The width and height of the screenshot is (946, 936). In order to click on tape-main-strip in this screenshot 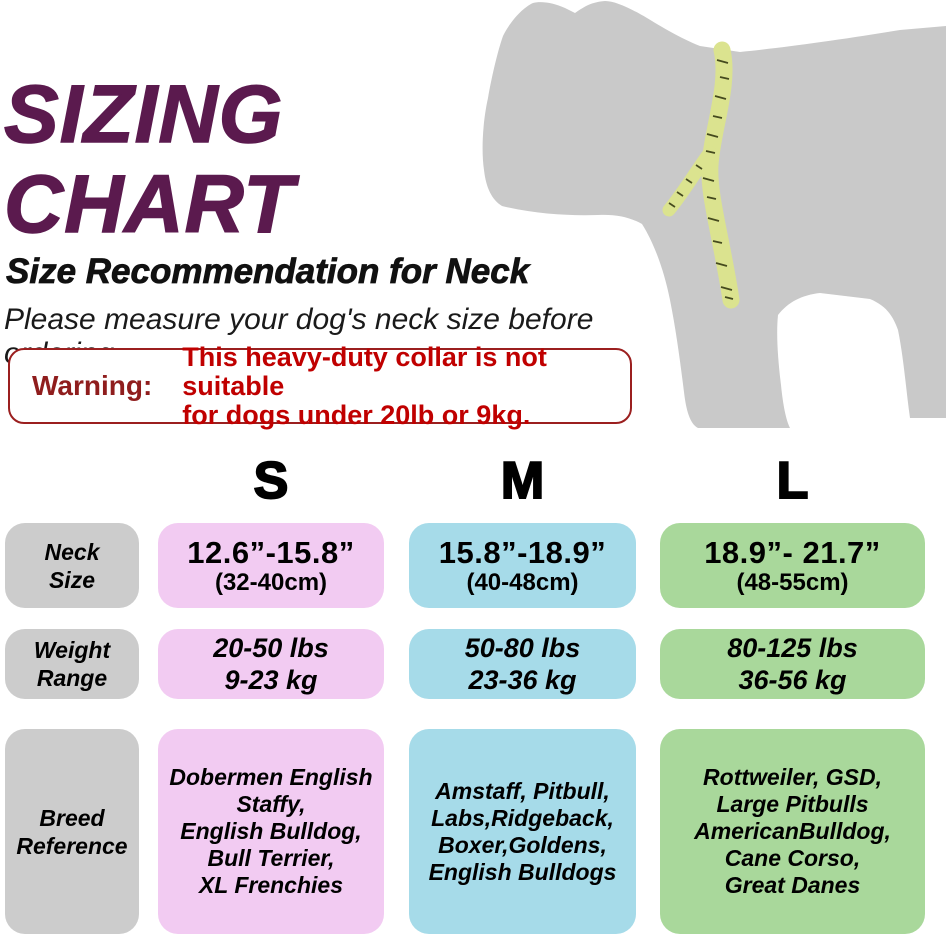, I will do `click(720, 175)`.